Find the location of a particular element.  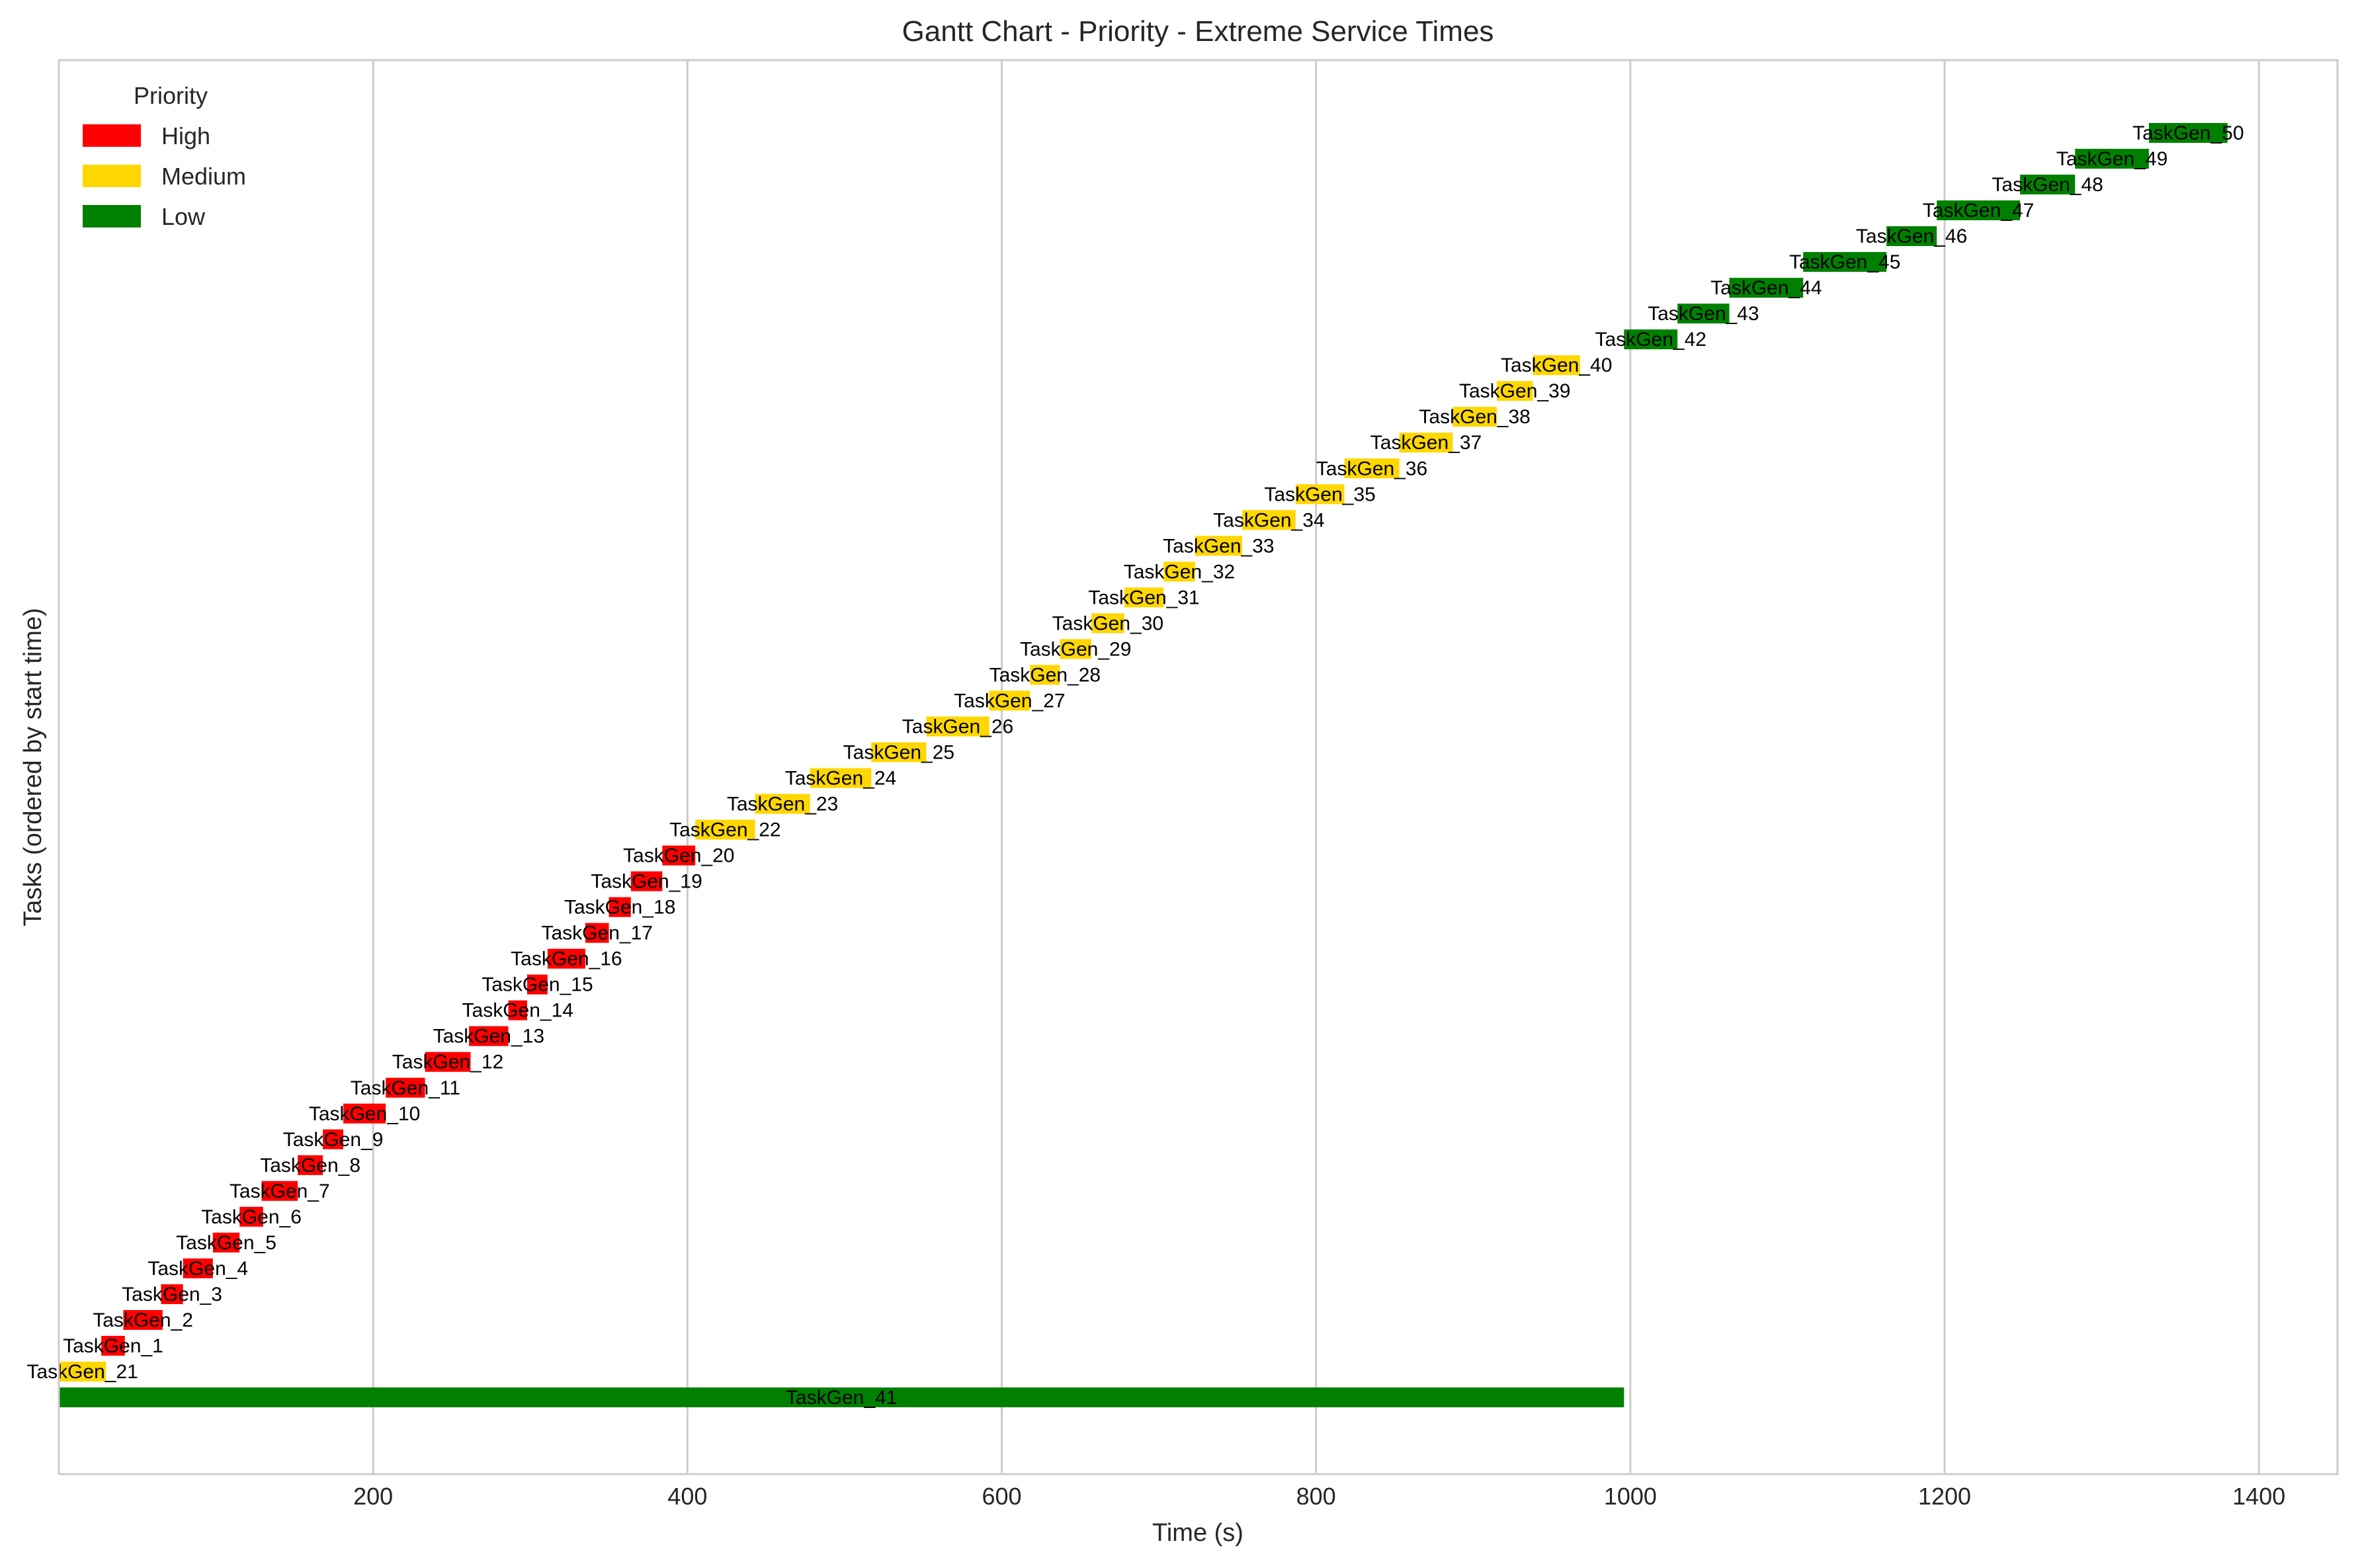

x-tick-label: 1000 is located at coordinates (1630, 1496).